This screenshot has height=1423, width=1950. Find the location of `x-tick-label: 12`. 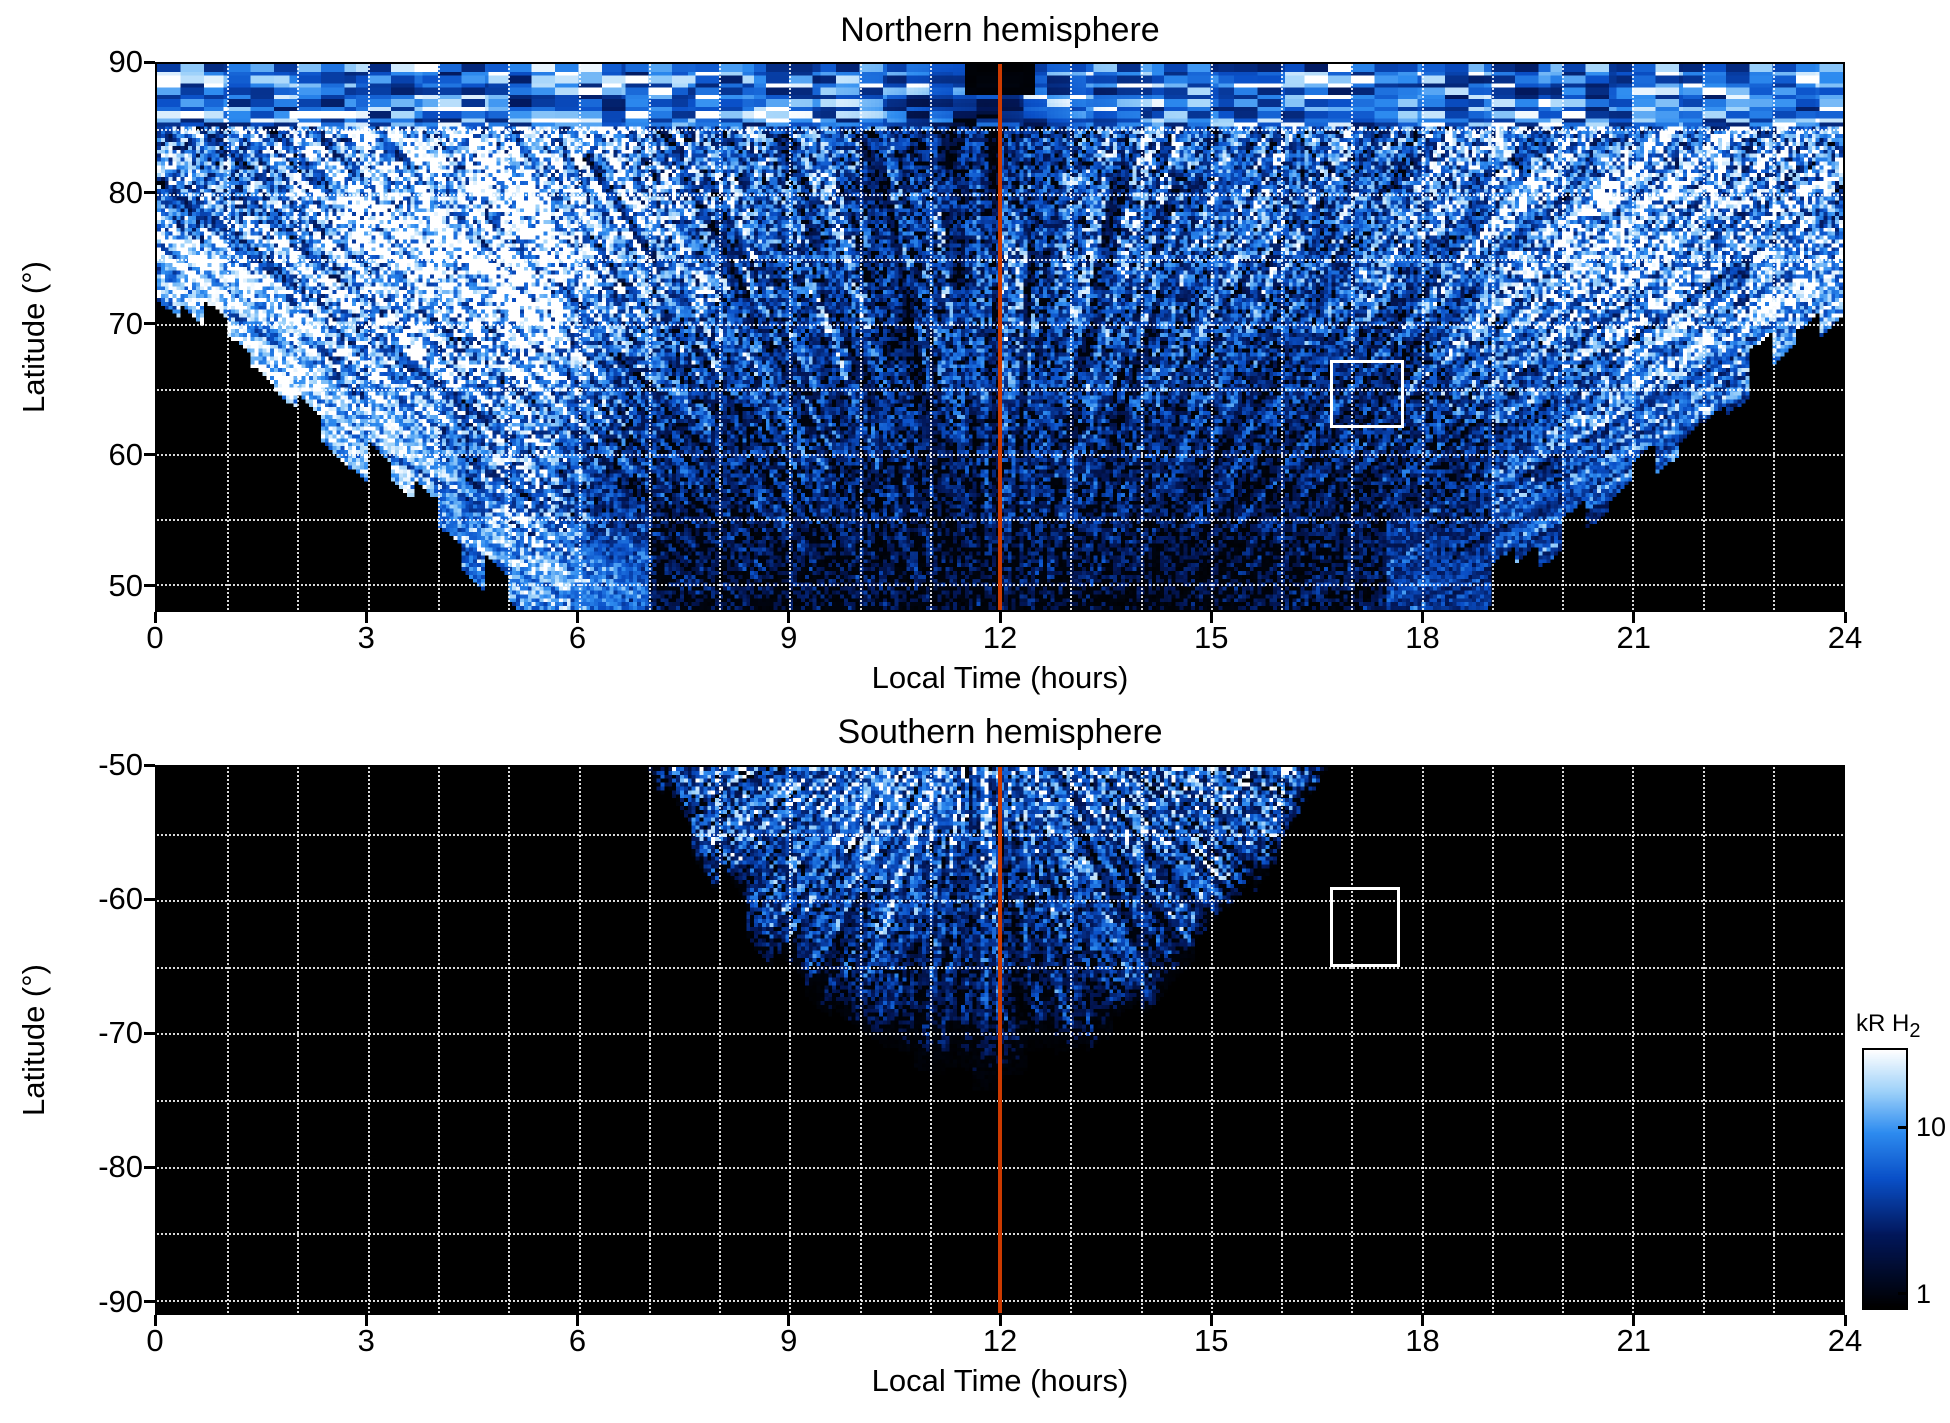

x-tick-label: 12 is located at coordinates (1000, 1340).